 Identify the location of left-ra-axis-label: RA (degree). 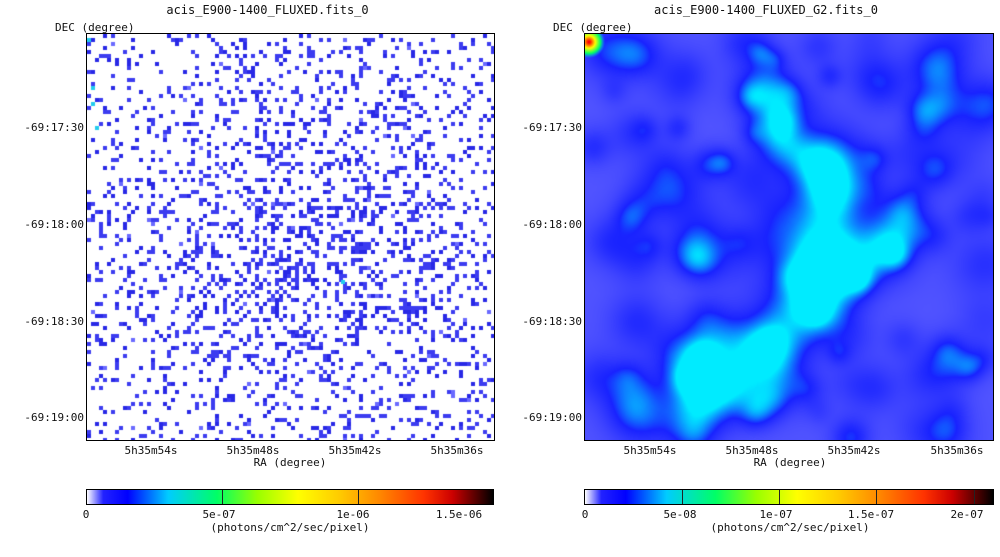
(290, 462).